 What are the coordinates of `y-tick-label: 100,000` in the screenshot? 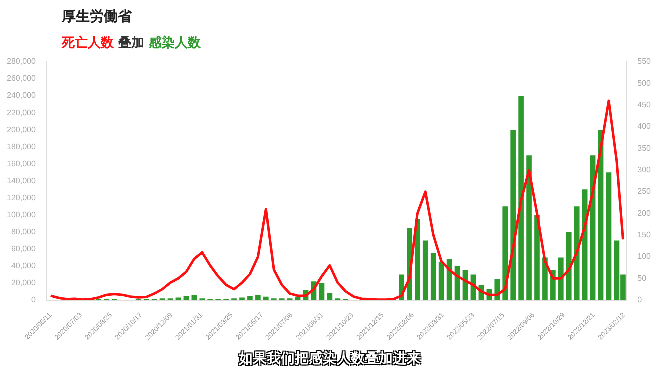 It's located at (21, 215).